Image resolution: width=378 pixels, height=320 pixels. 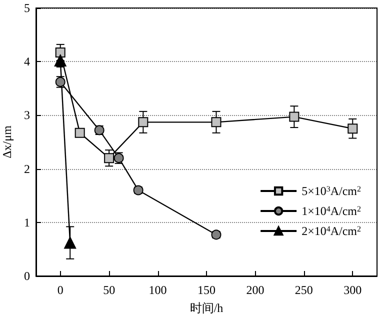 What do you see at coordinates (27, 61) in the screenshot?
I see `y-tick-label: 4` at bounding box center [27, 61].